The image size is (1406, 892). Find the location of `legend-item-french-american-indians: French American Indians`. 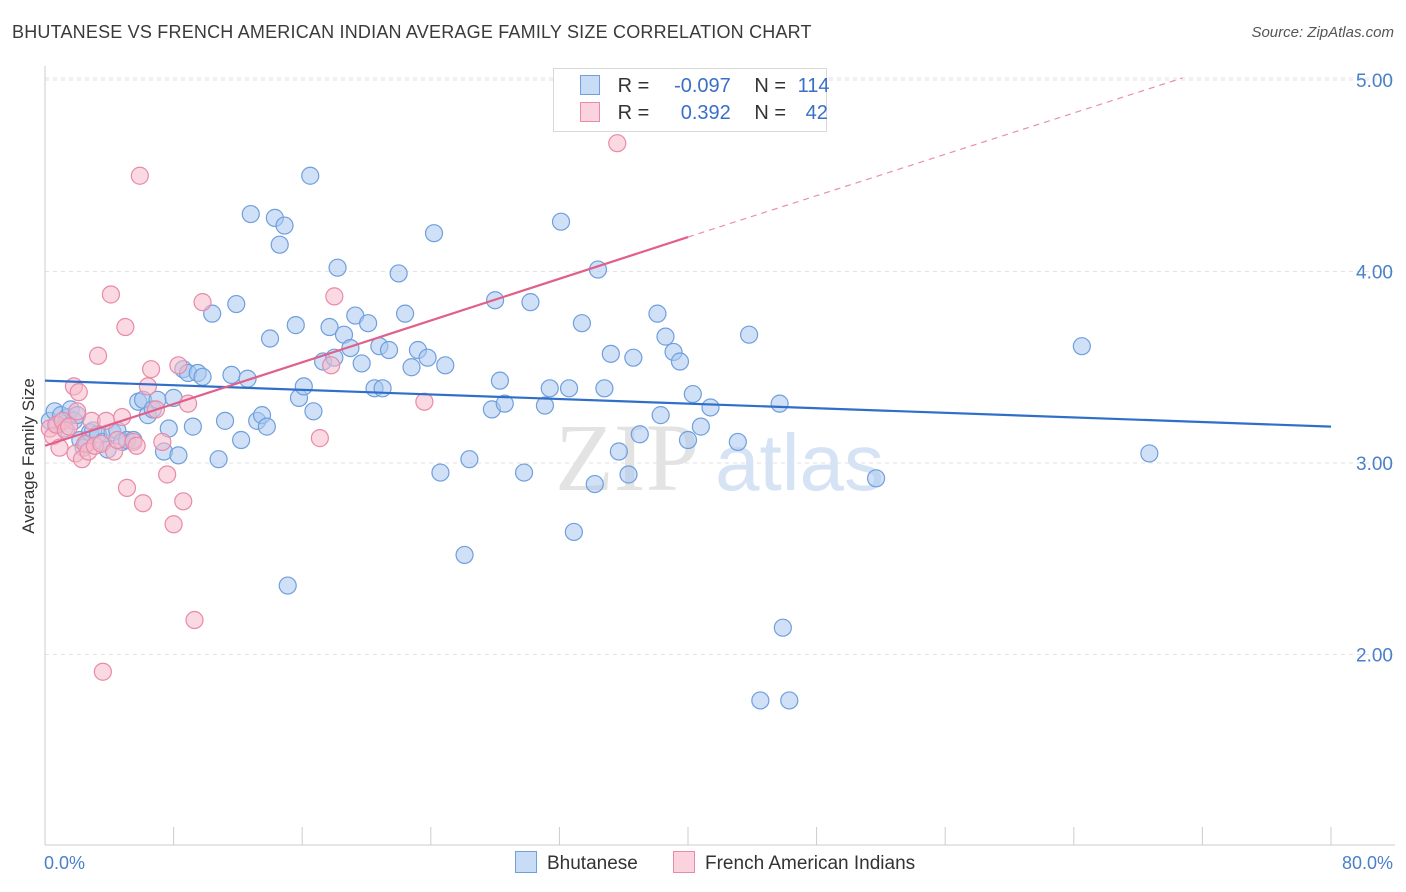

legend-item-french-american-indians: French American Indians is located at coordinates (794, 863).